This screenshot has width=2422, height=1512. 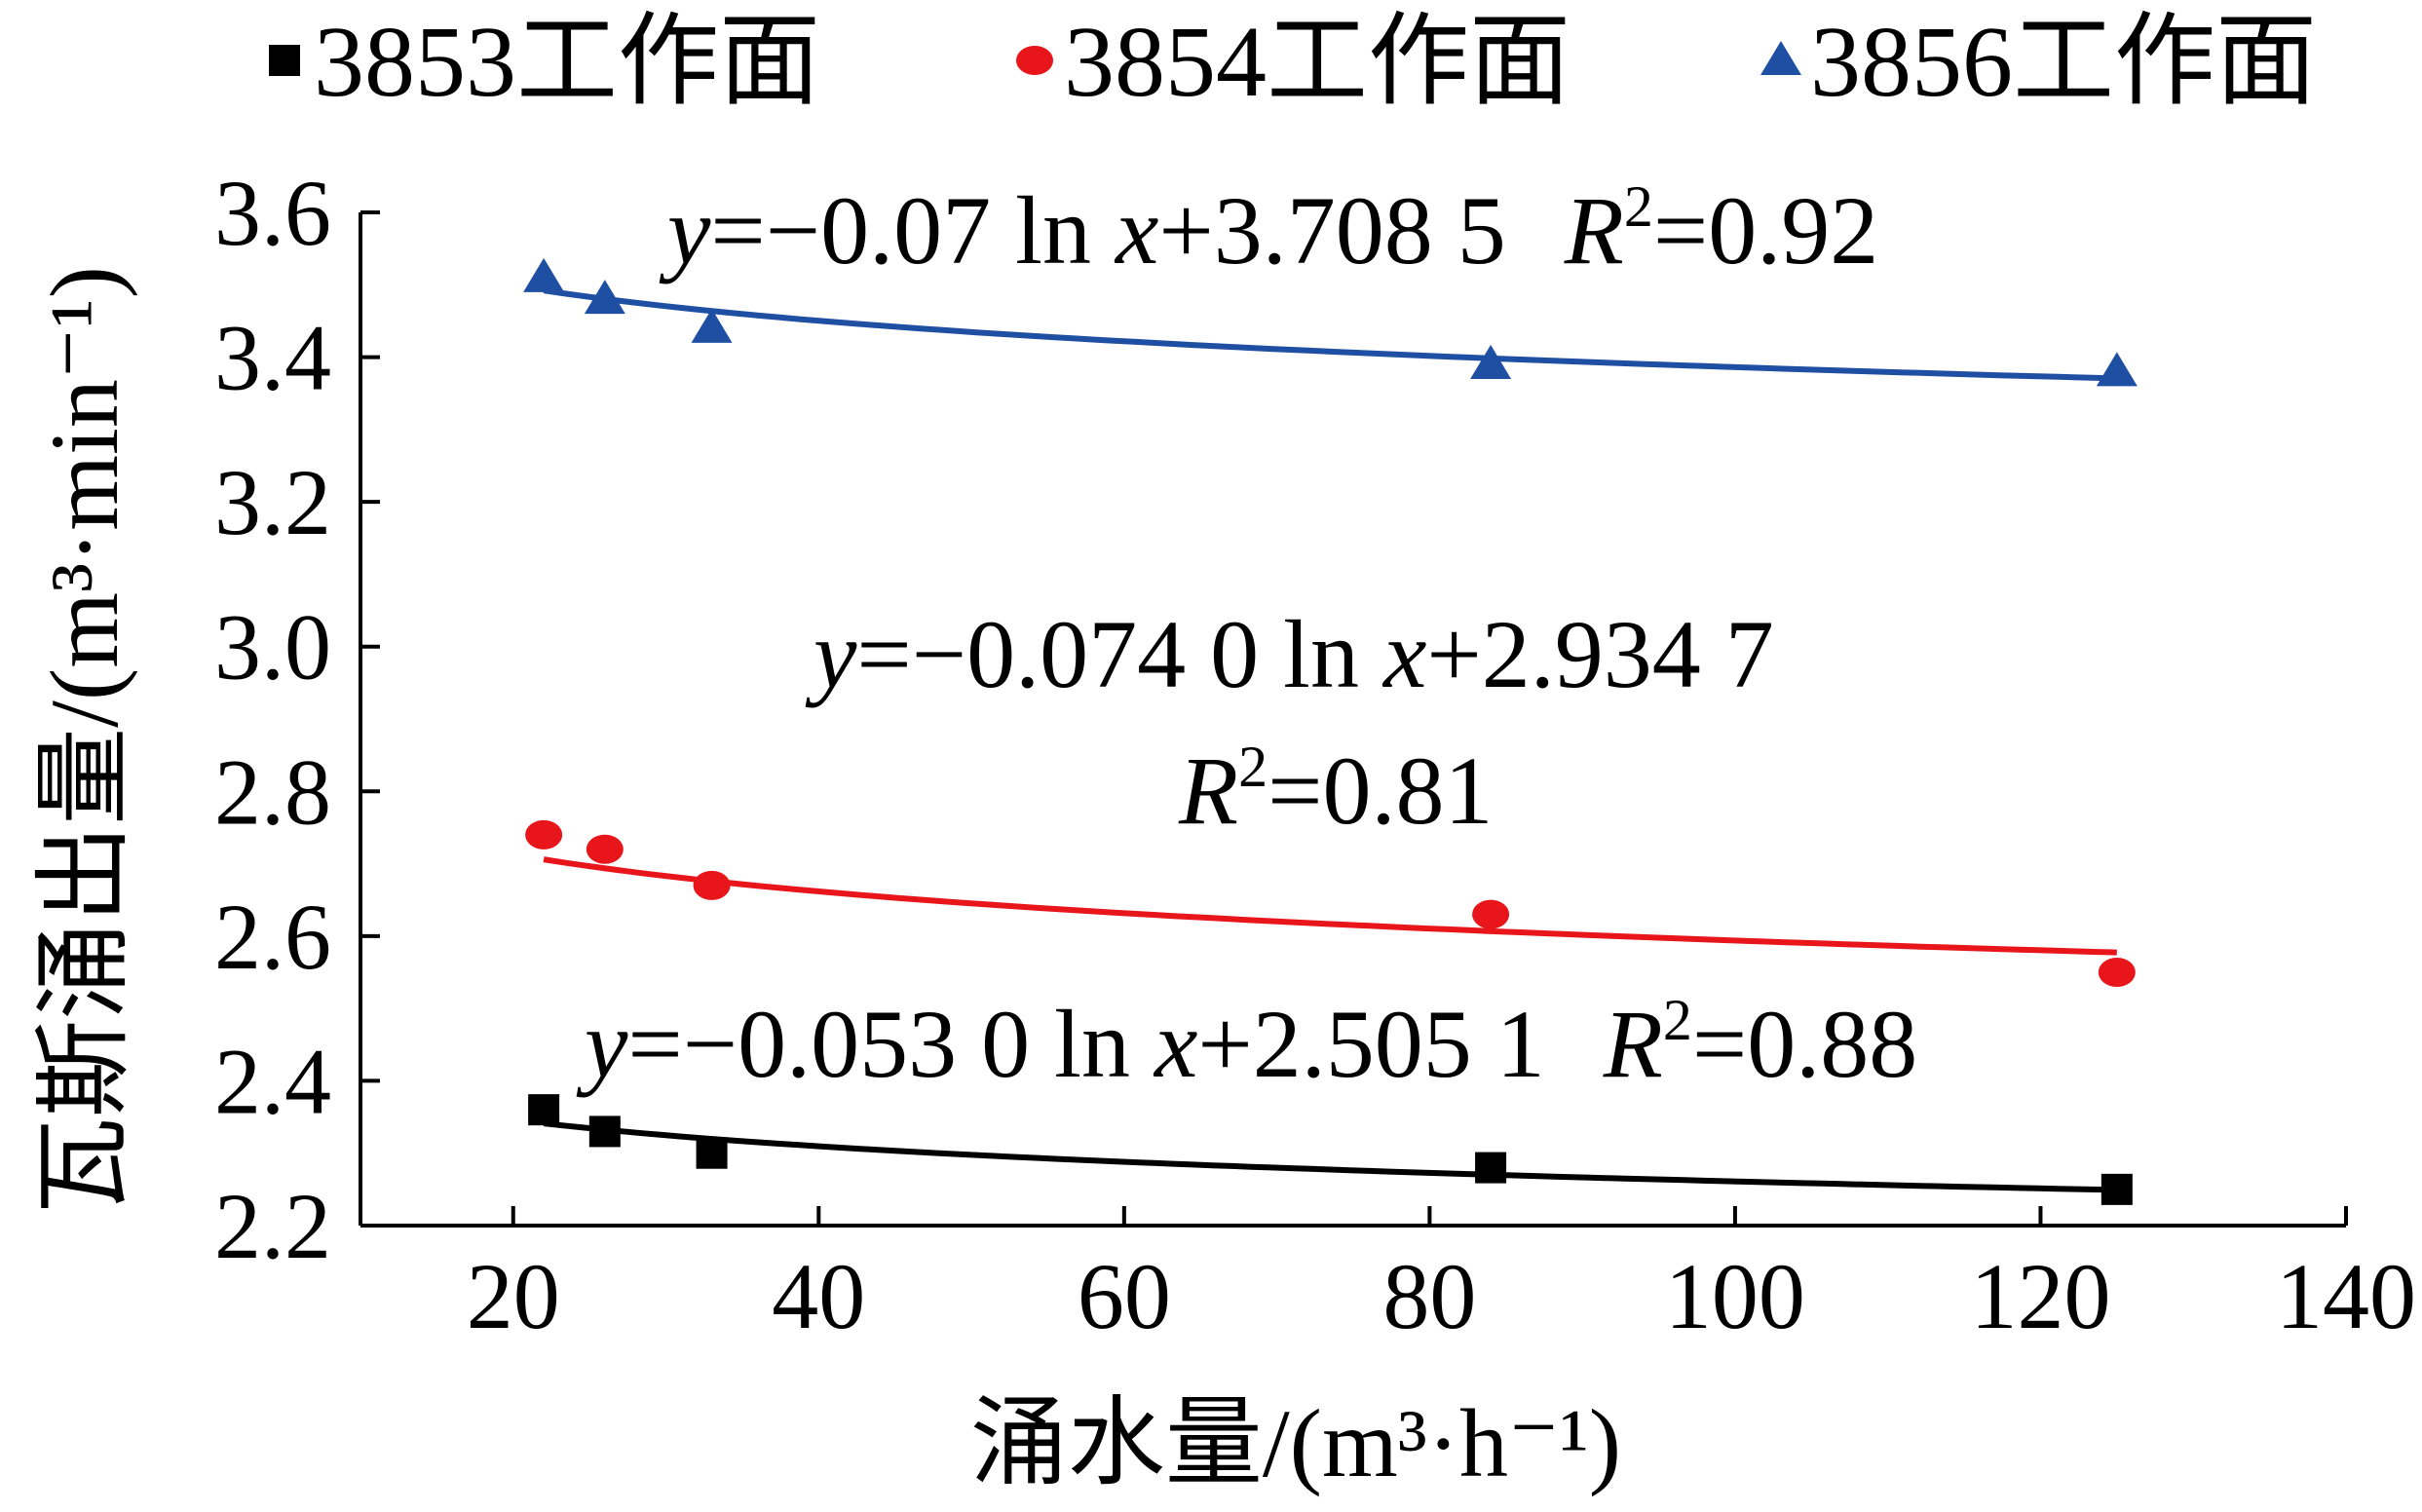 What do you see at coordinates (272, 647) in the screenshot?
I see `y-tick-label: 3.0` at bounding box center [272, 647].